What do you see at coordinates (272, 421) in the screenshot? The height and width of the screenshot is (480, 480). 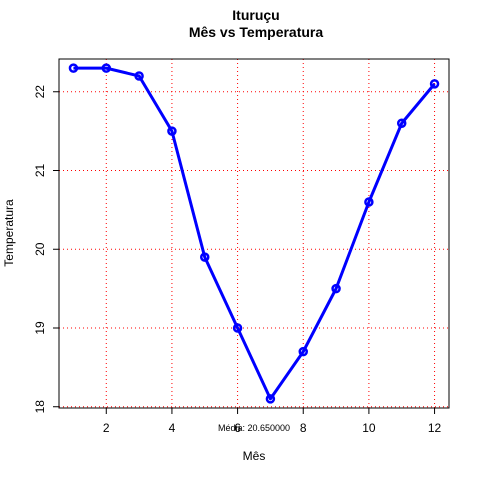 I see `x-axis: 2 4 6 8 10 12` at bounding box center [272, 421].